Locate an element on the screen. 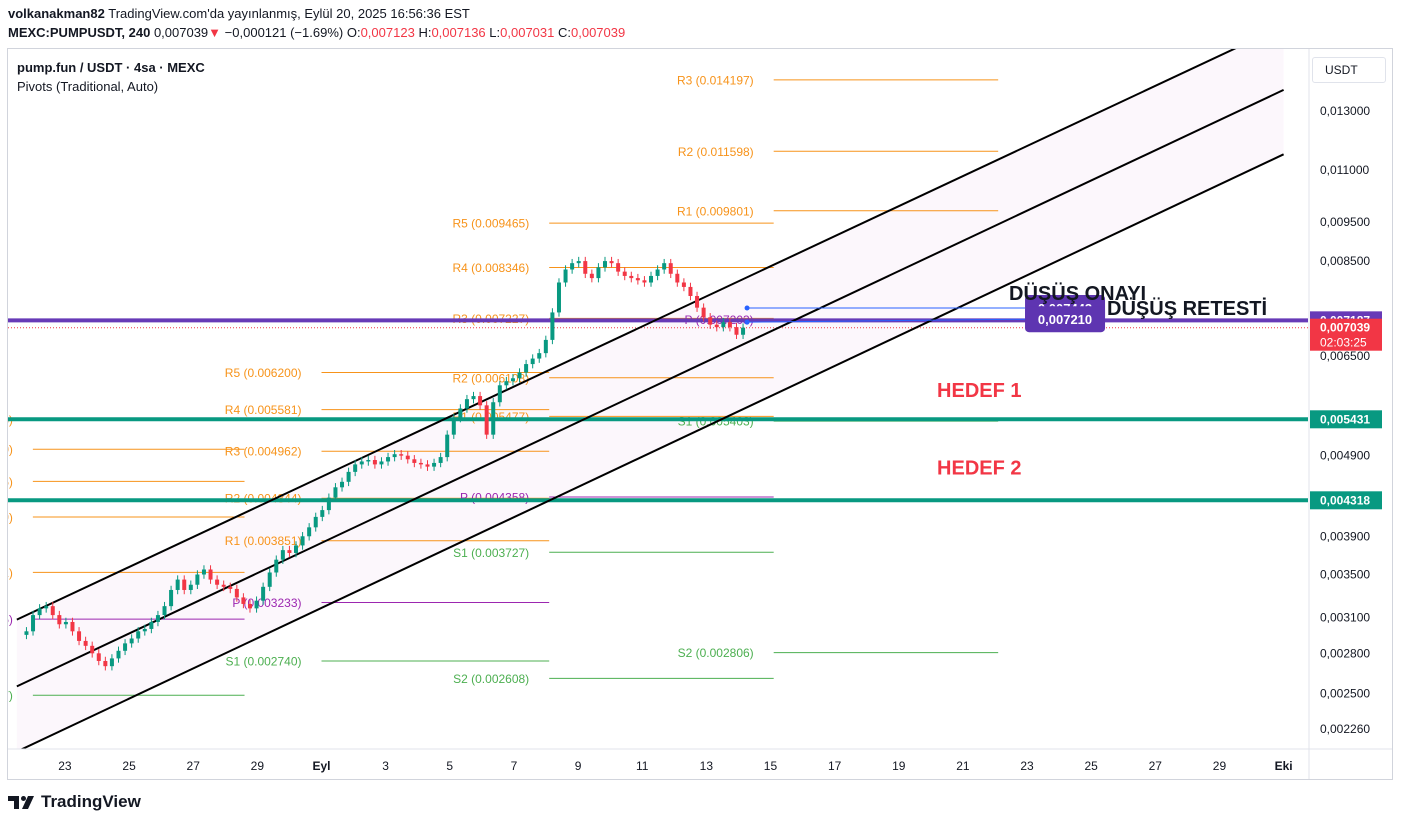  high-label: H: is located at coordinates (425, 32).